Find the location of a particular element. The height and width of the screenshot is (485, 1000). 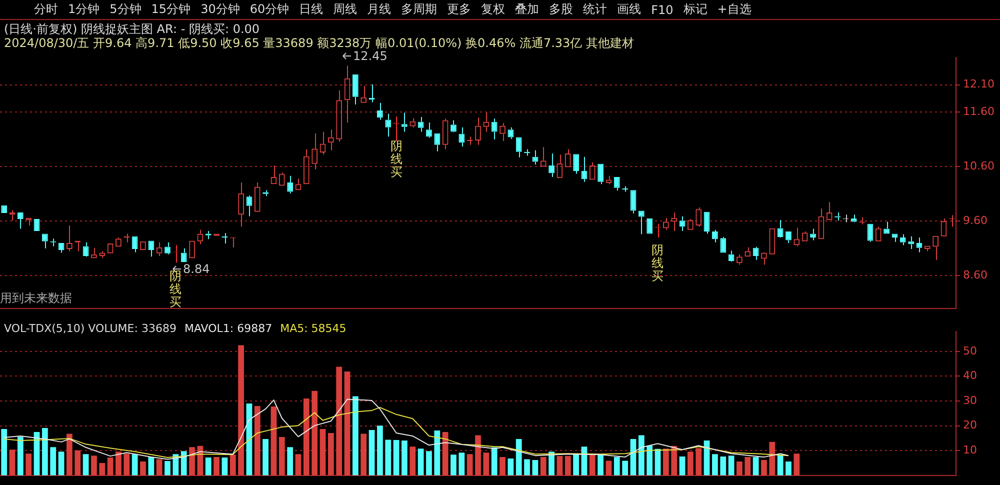

y-tick-label: 11.60 is located at coordinates (978, 111).